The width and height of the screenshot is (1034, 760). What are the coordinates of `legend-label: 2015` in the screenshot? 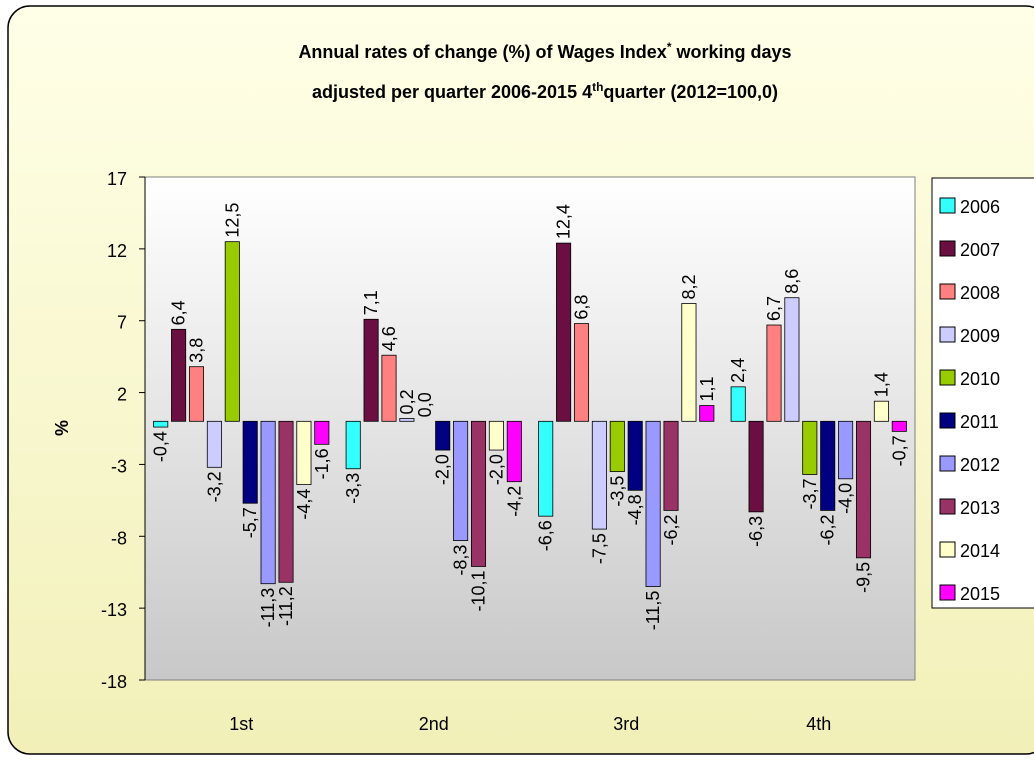 It's located at (980, 594).